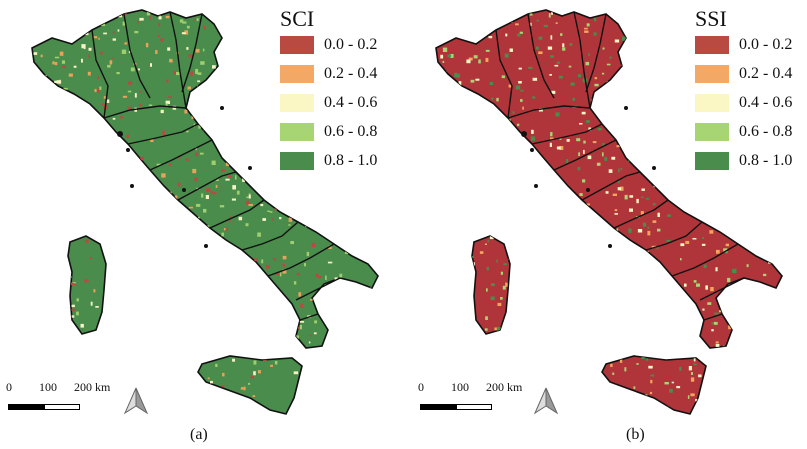 The image size is (807, 449). What do you see at coordinates (87, 285) in the screenshot?
I see `sardinia-shape` at bounding box center [87, 285].